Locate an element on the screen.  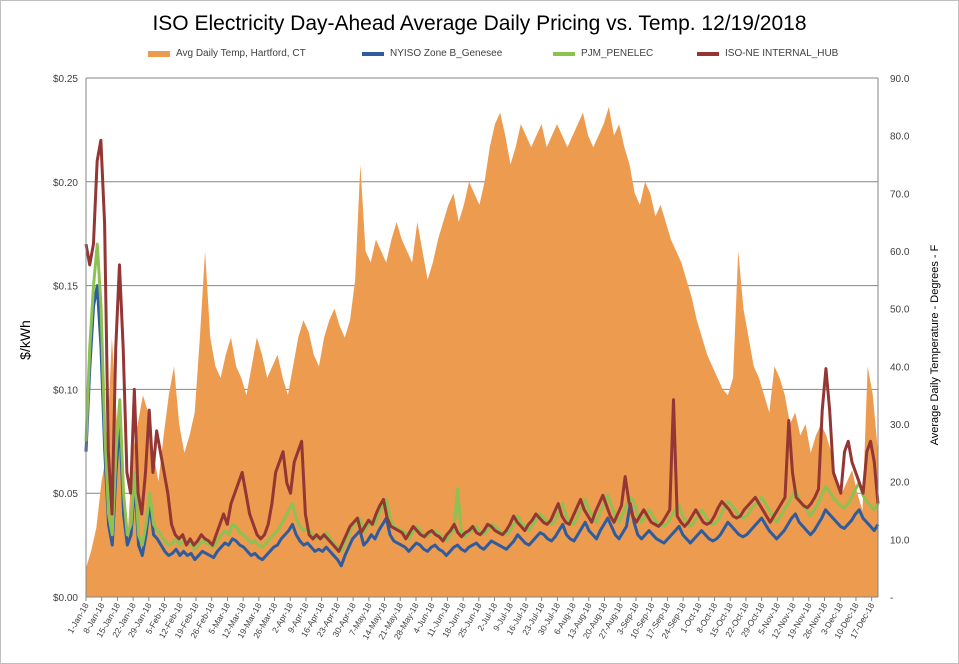
y-tick-label: $0.15 is located at coordinates (65, 287).